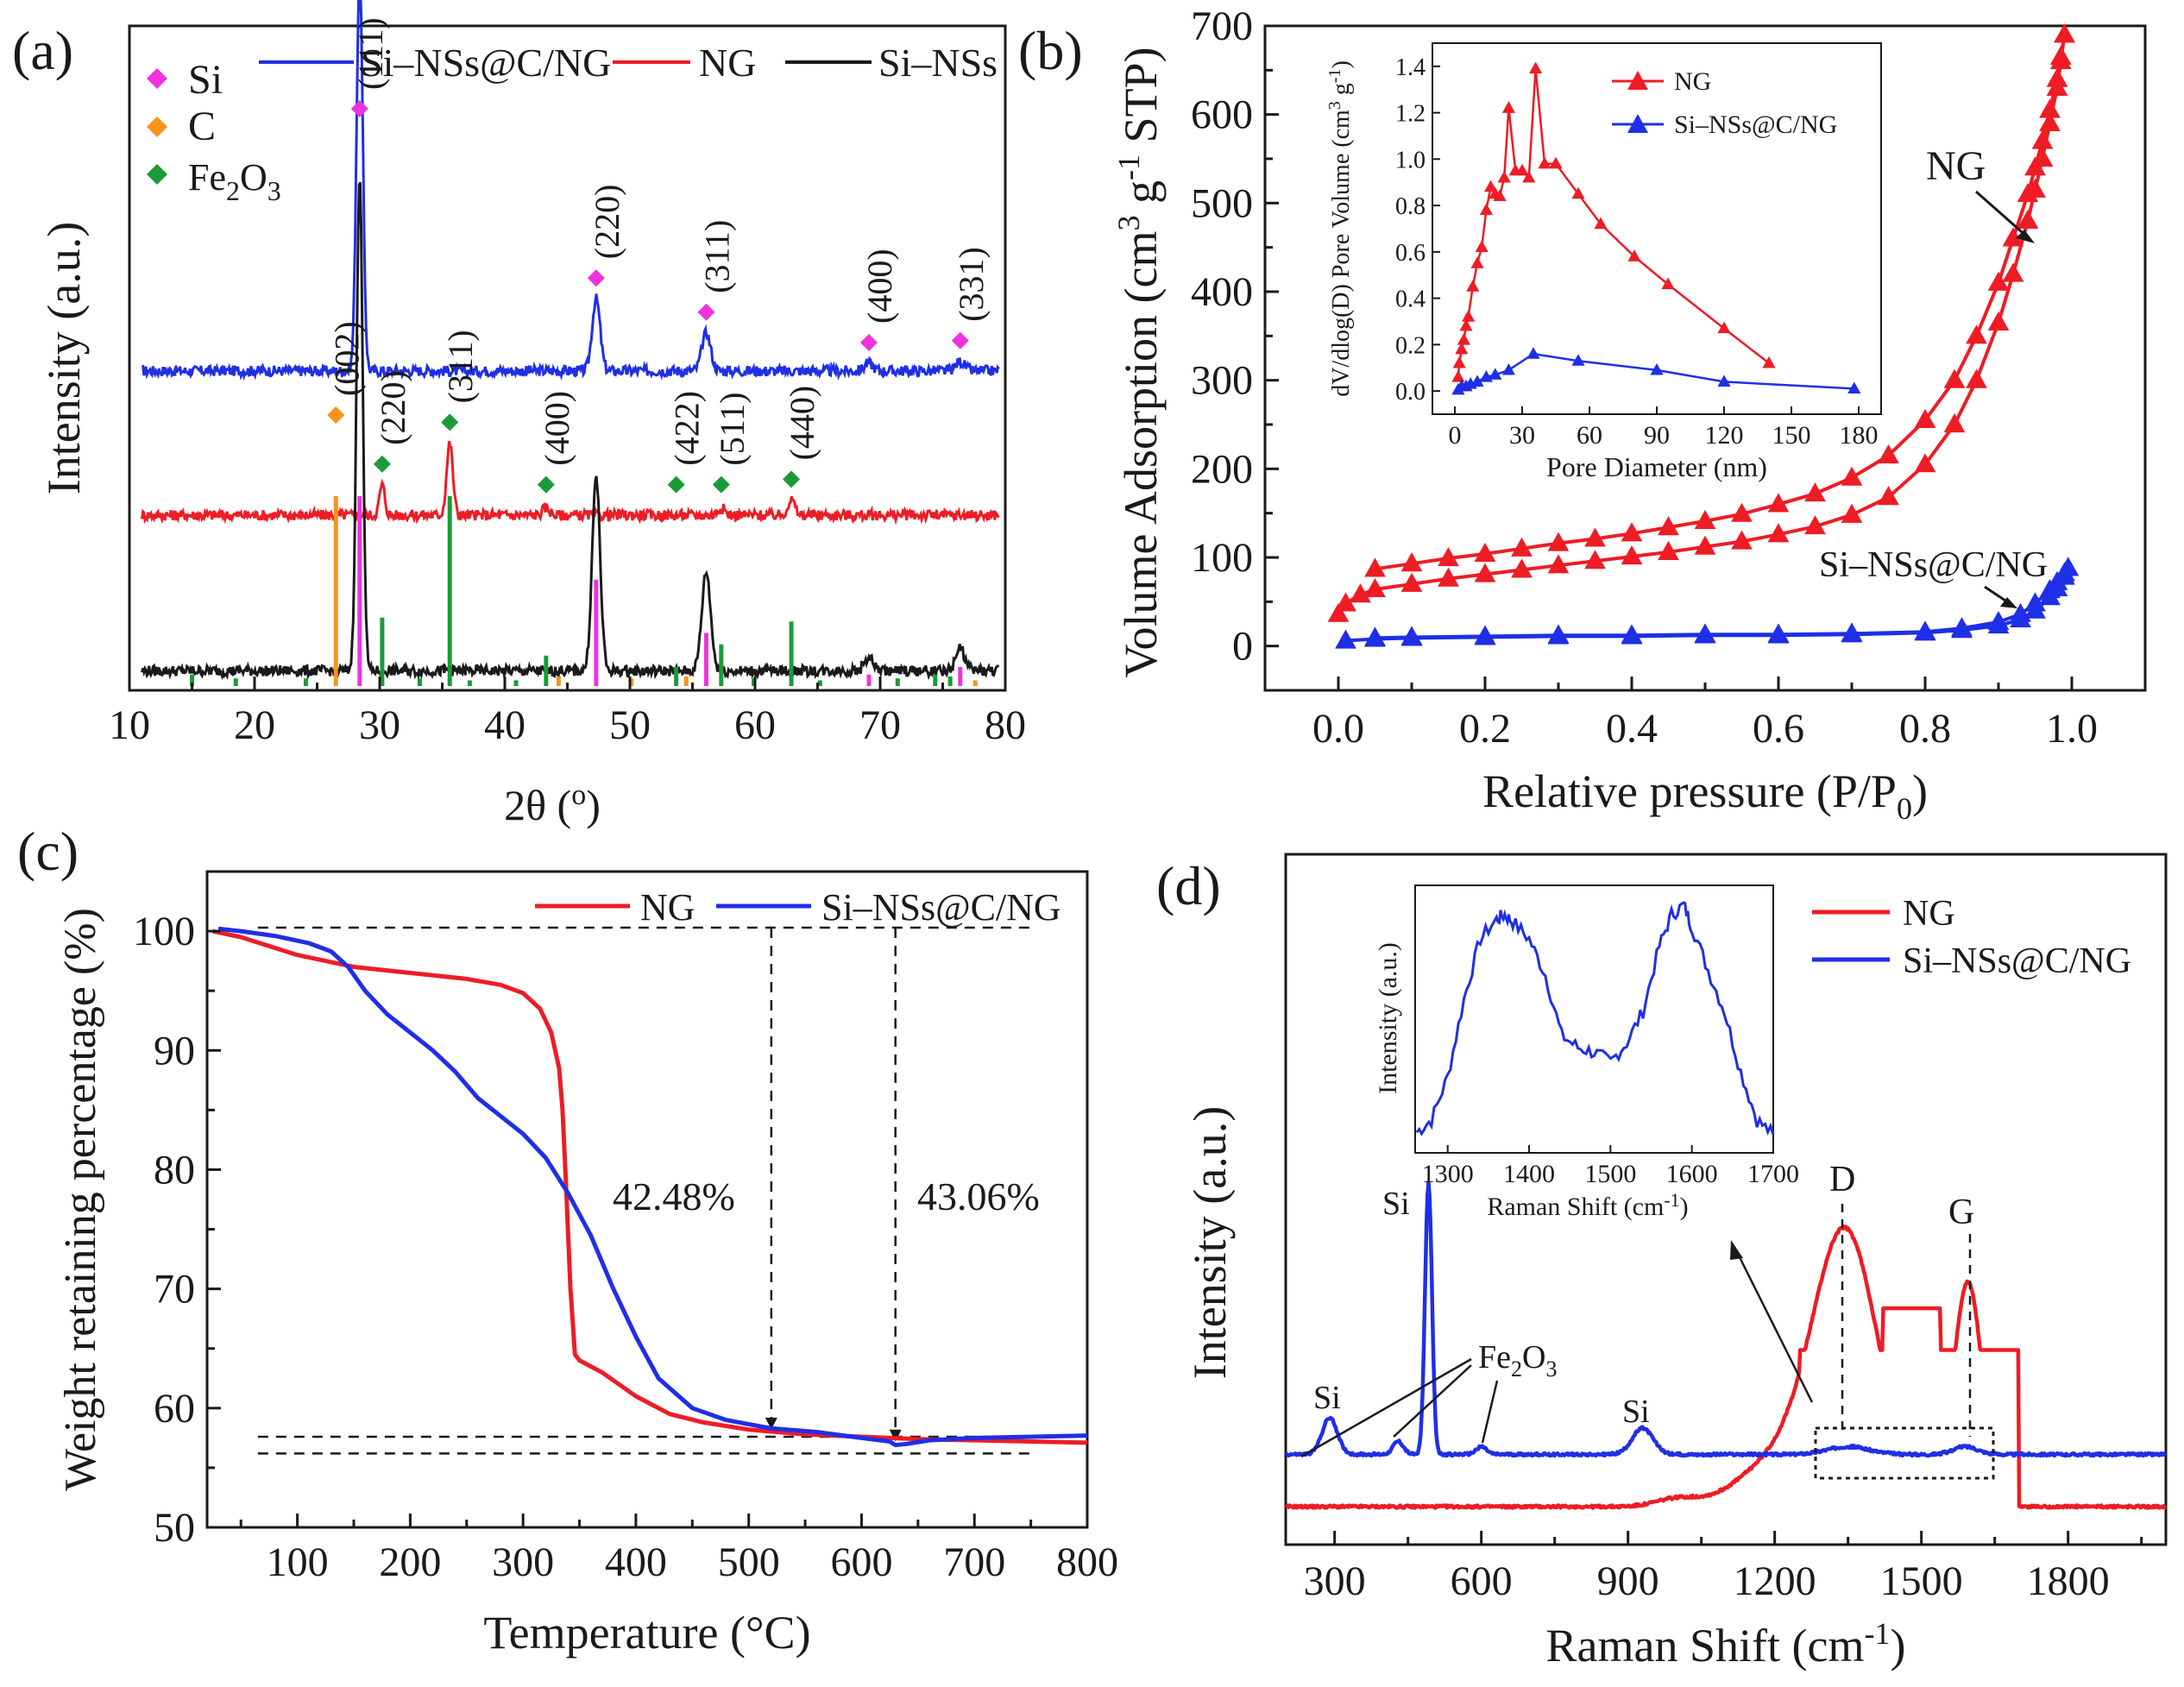 Image resolution: width=2184 pixels, height=1687 pixels. I want to click on panel-b-y-axis-label: Volume Adsorption (cm3 g-1 STP), so click(1139, 362).